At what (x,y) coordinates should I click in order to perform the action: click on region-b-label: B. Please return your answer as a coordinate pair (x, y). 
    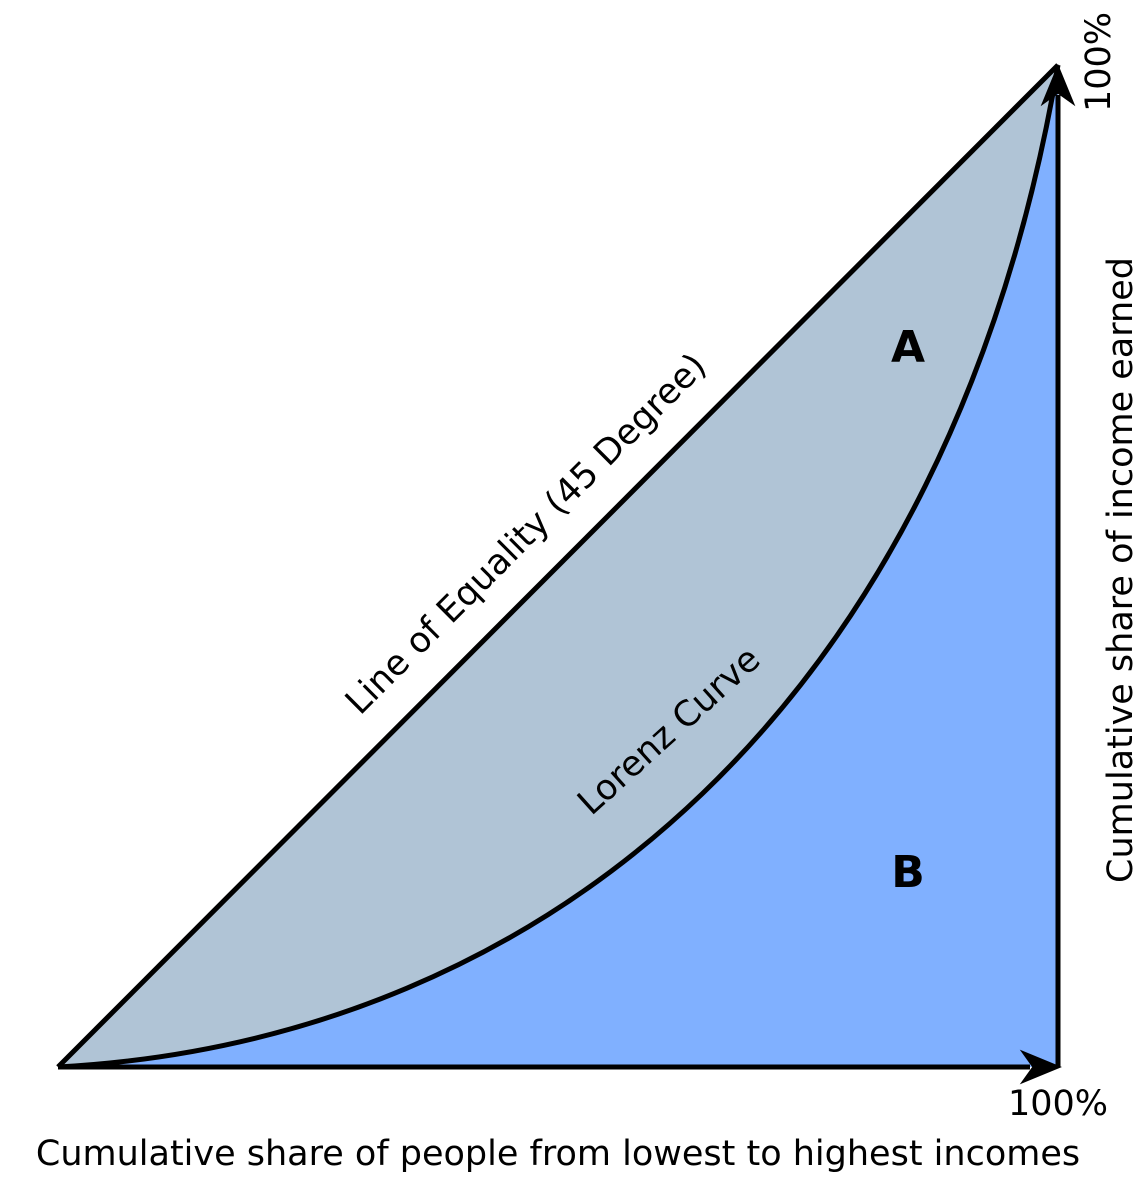
    Looking at the image, I should click on (908, 872).